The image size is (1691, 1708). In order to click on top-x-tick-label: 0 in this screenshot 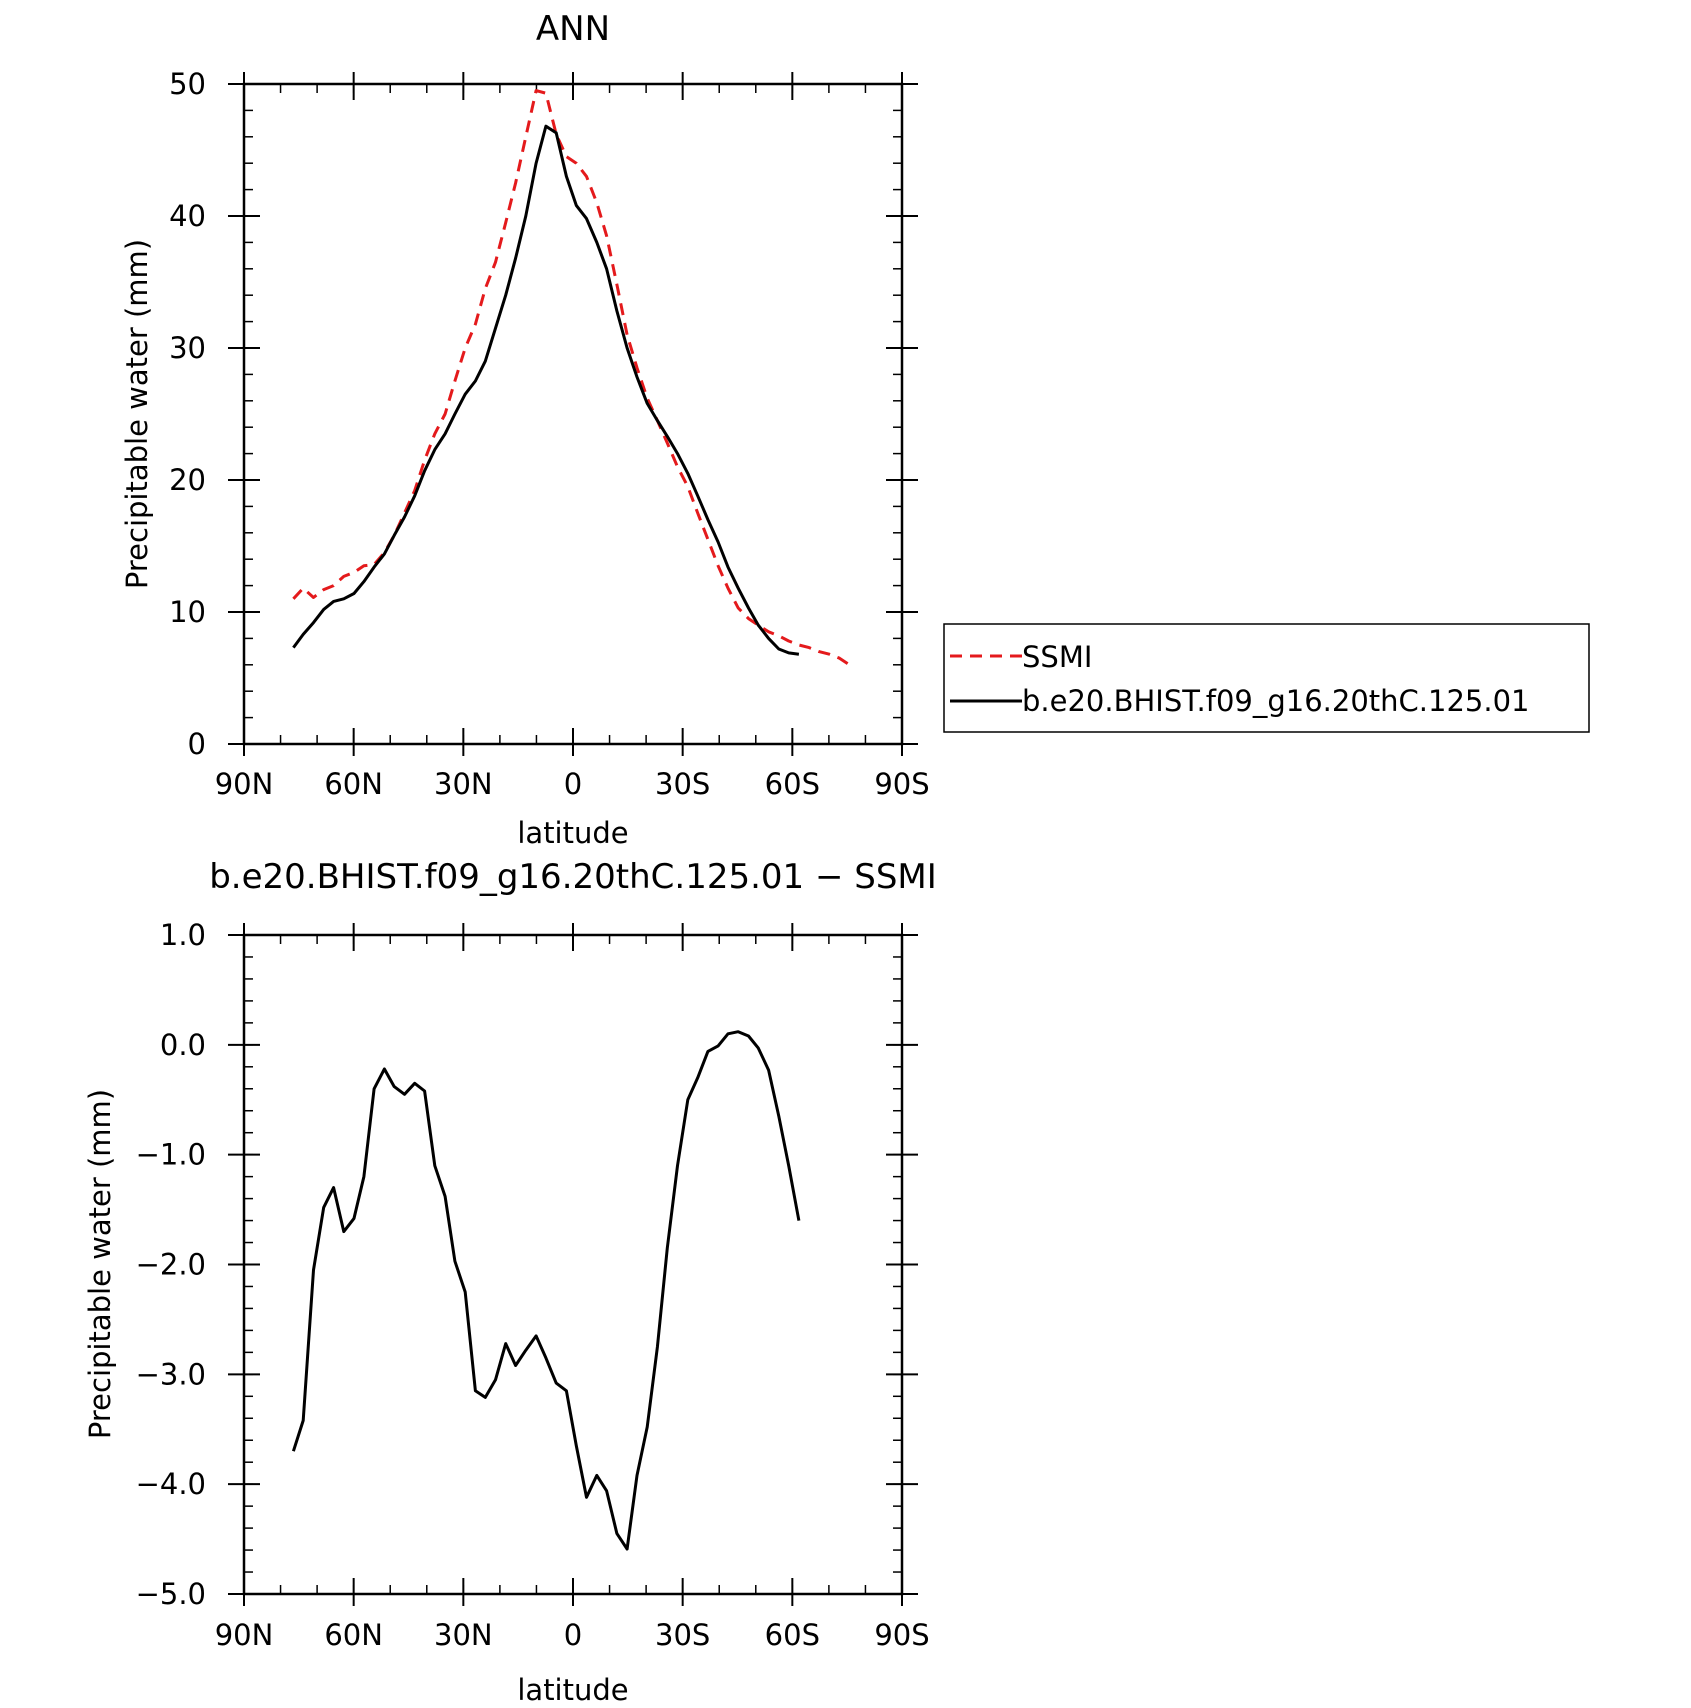, I will do `click(573, 784)`.